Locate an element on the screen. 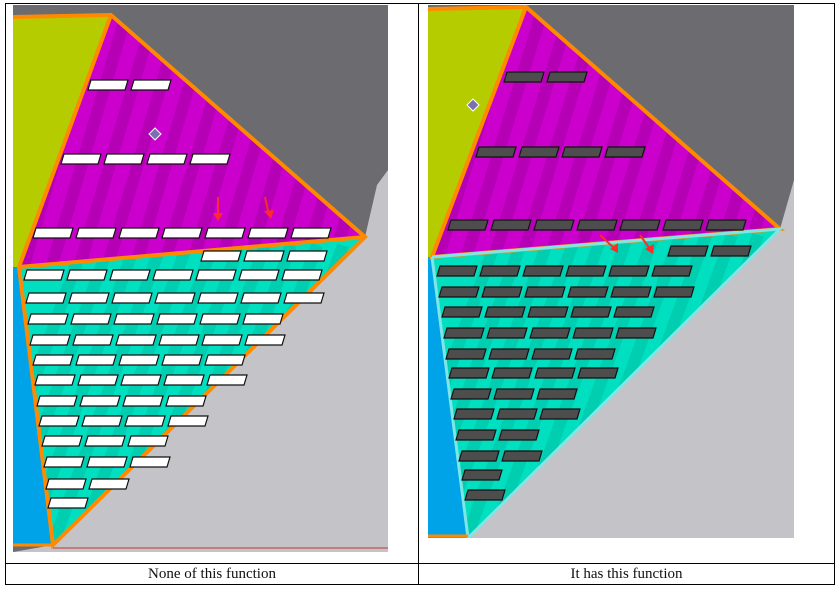 The height and width of the screenshot is (590, 838). orange-divider is located at coordinates (192, 252).